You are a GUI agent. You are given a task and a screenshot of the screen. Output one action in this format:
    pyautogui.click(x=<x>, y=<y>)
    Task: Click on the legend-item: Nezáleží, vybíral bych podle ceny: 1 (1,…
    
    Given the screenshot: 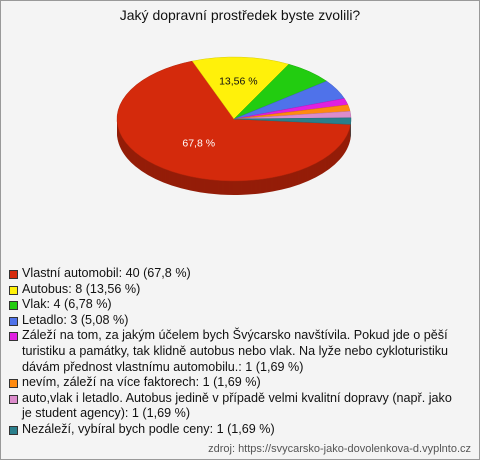 What is the action you would take?
    pyautogui.click(x=236, y=430)
    